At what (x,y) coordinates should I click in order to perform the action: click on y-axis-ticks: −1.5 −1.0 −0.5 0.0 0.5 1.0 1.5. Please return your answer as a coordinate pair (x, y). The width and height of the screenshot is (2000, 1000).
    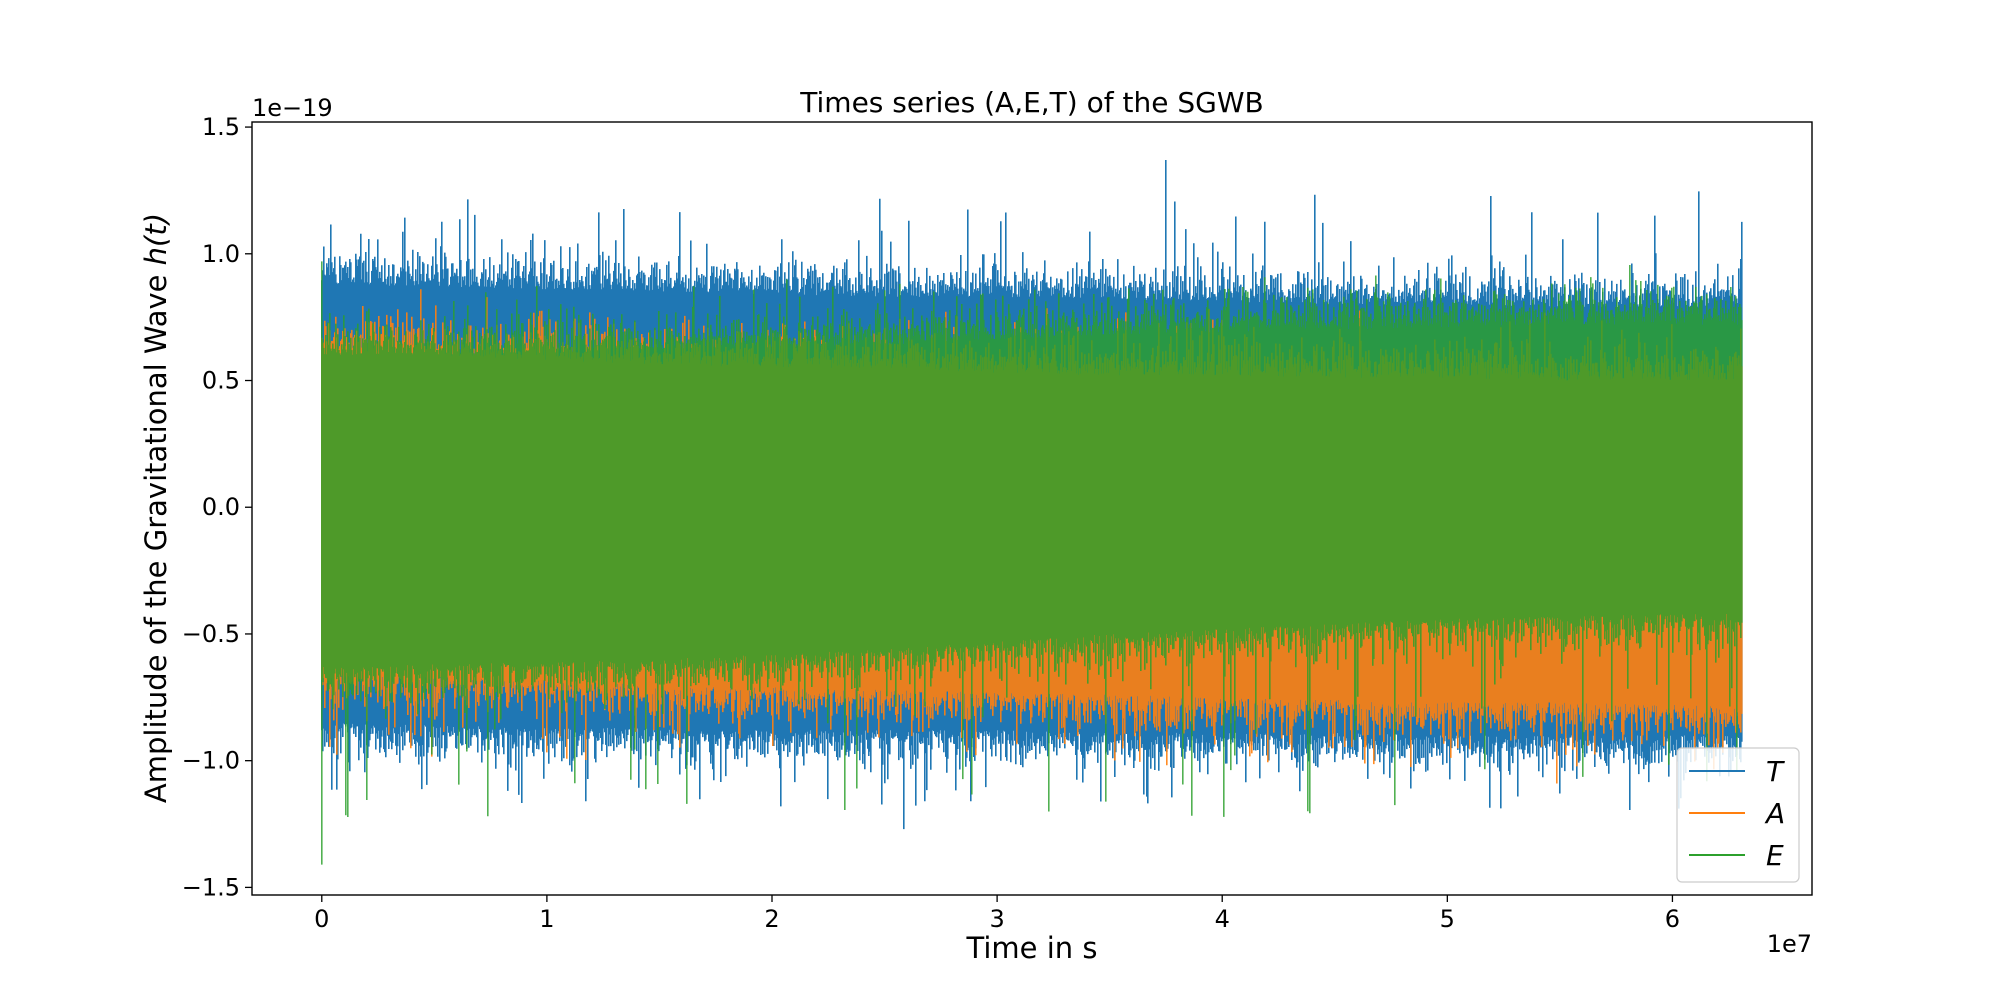
    Looking at the image, I should click on (217, 507).